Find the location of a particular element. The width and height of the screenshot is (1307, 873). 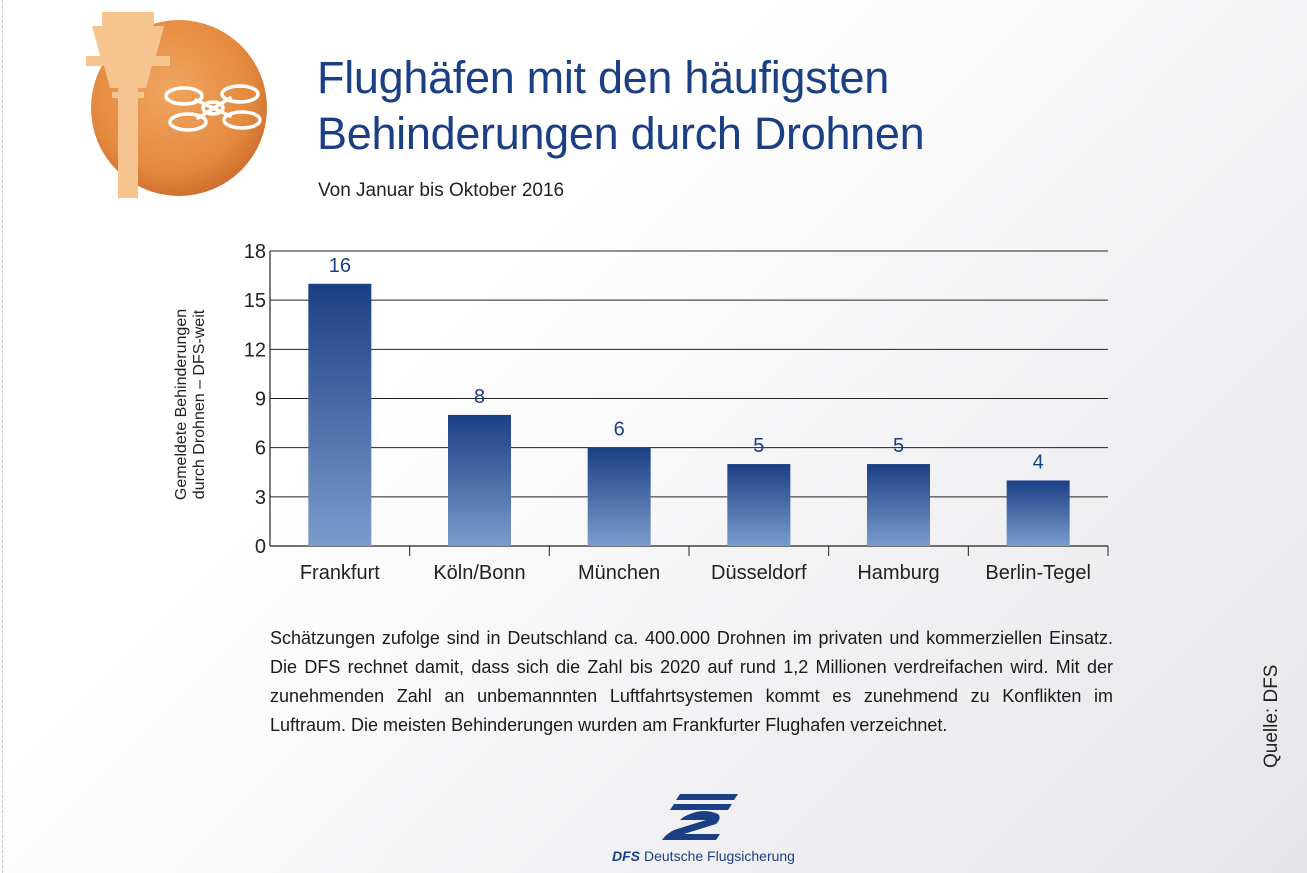

y-tick-label: 15 is located at coordinates (255, 301).